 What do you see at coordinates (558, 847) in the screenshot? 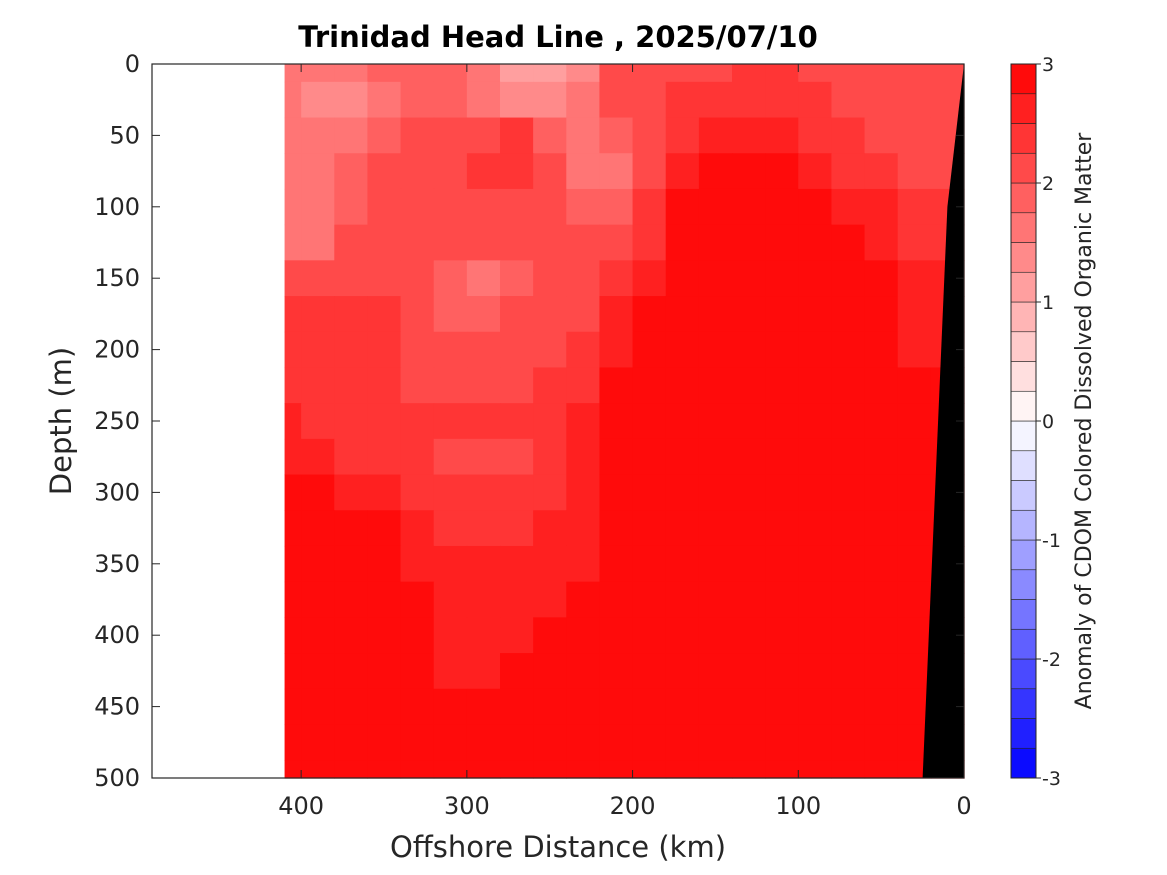
I see `x-axis-label: Offshore Distance (km)` at bounding box center [558, 847].